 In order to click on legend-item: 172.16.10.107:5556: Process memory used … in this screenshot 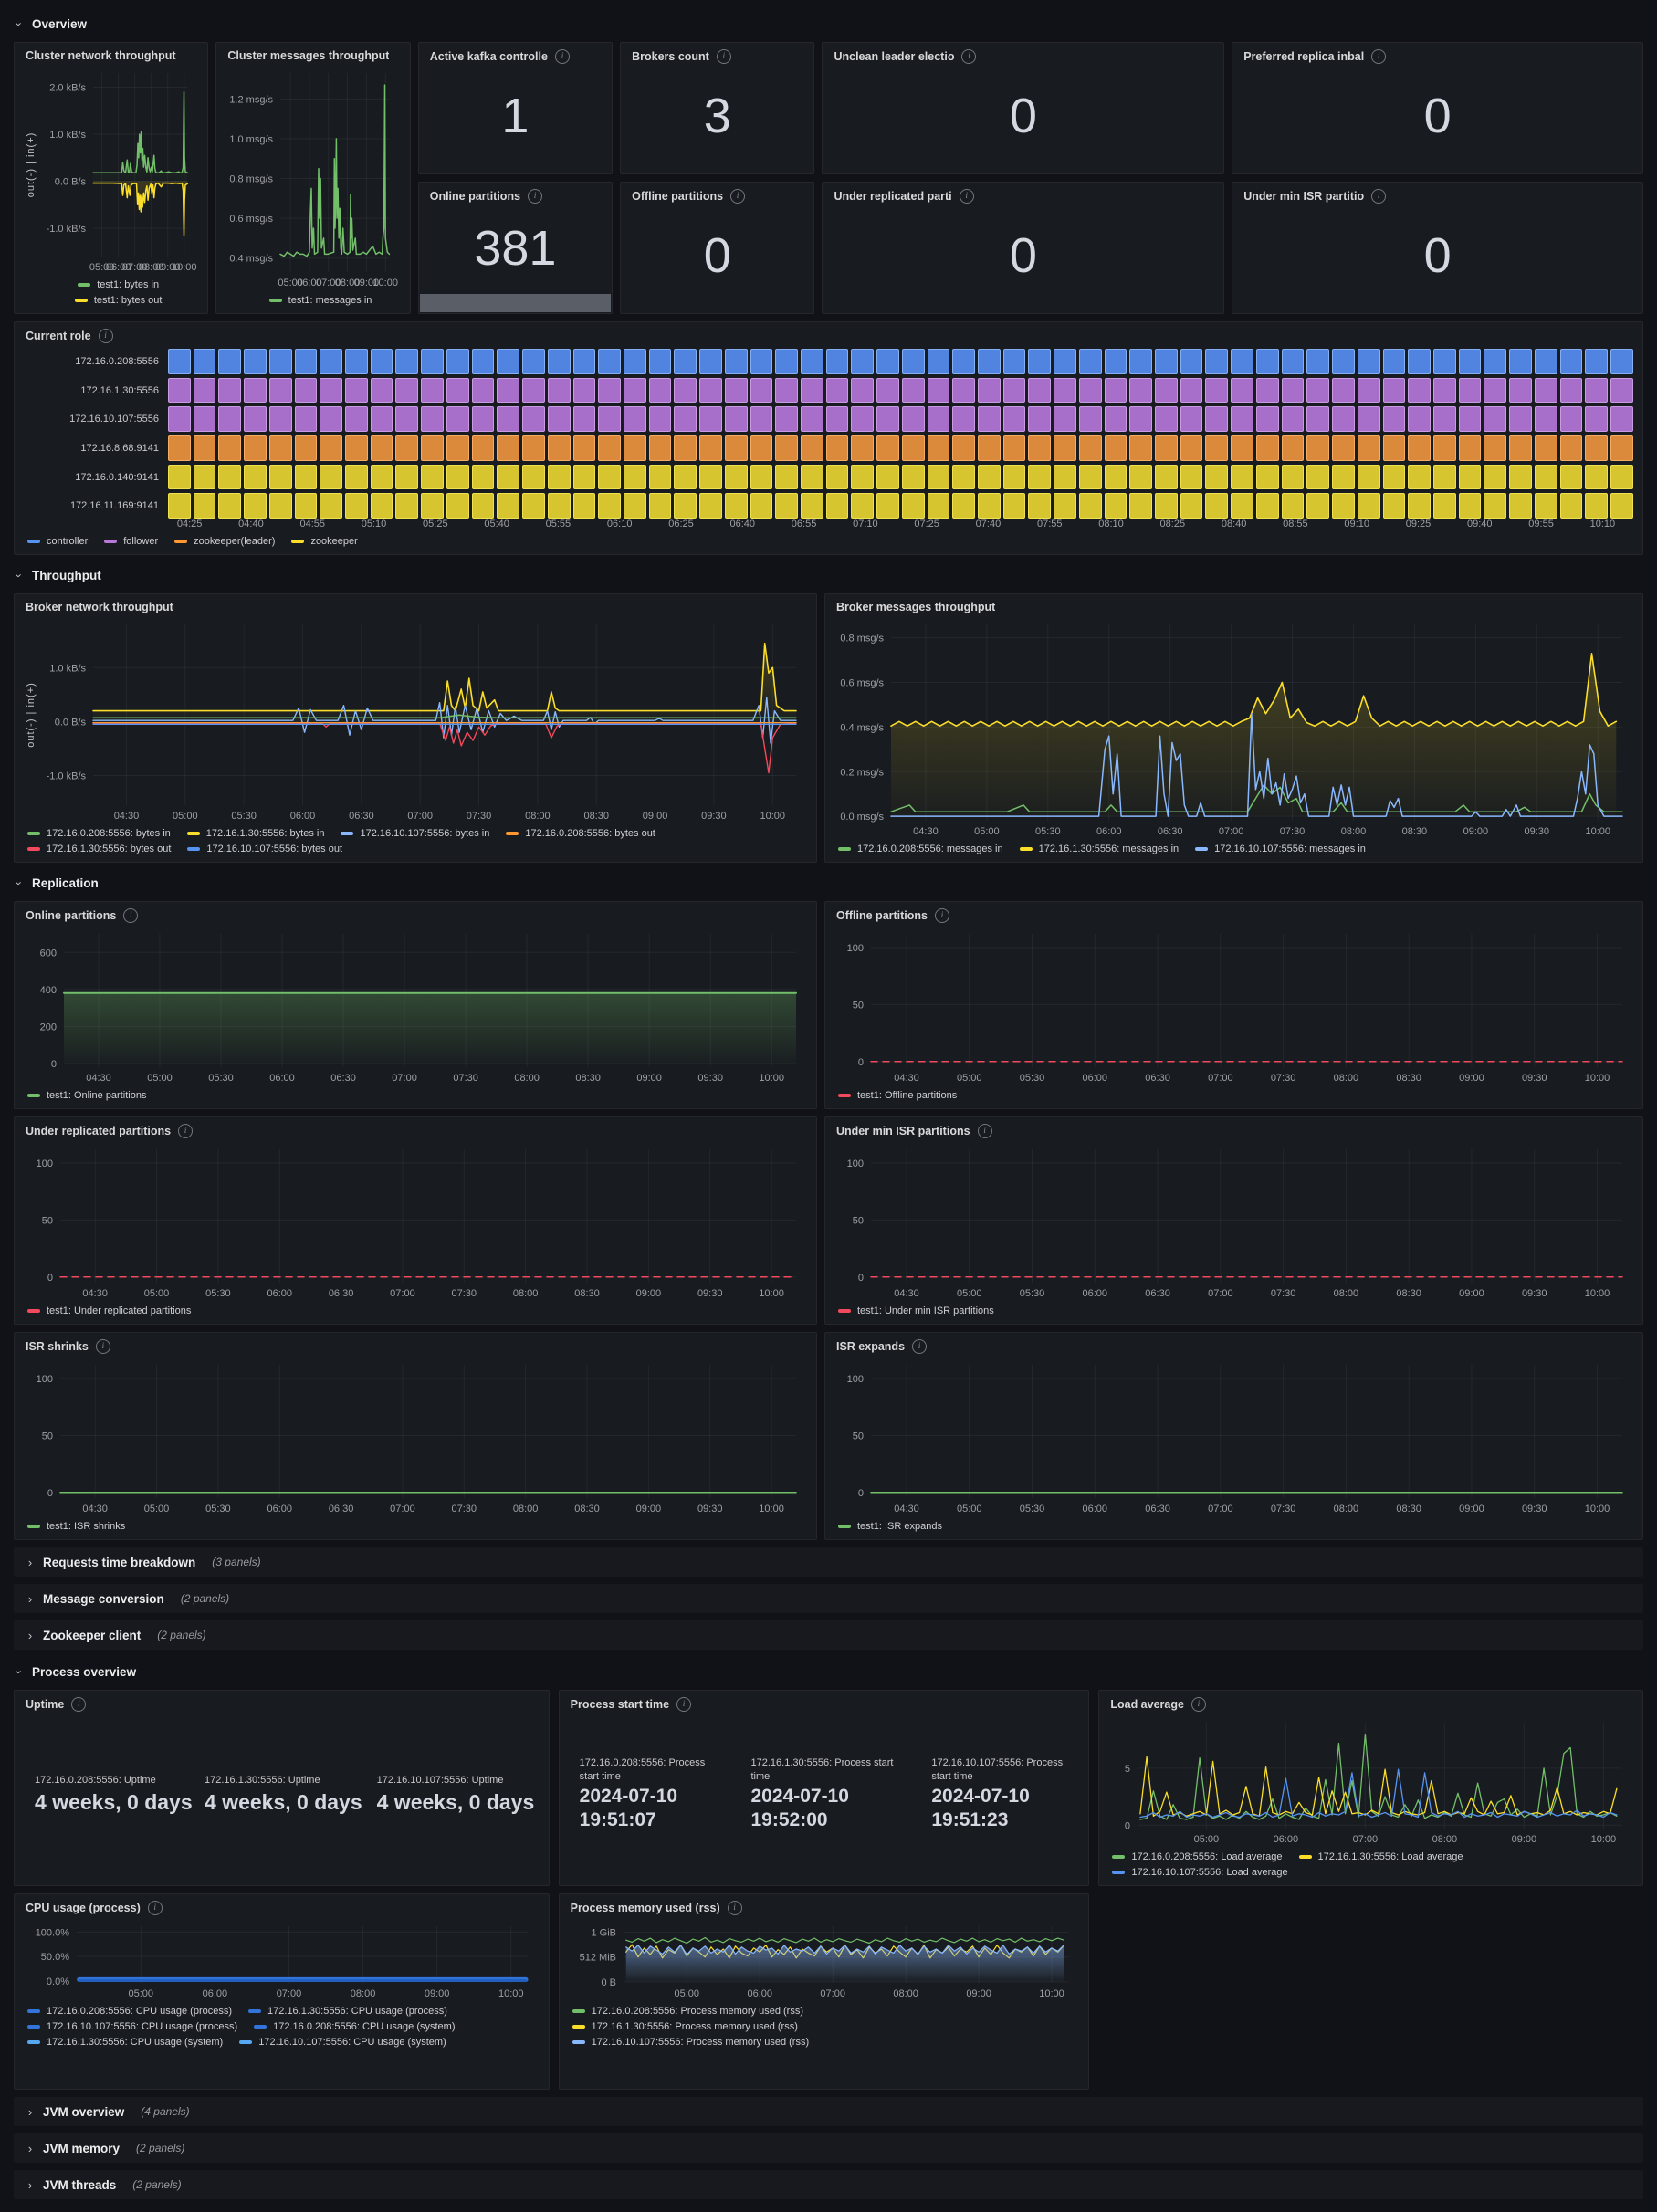, I will do `click(824, 2042)`.